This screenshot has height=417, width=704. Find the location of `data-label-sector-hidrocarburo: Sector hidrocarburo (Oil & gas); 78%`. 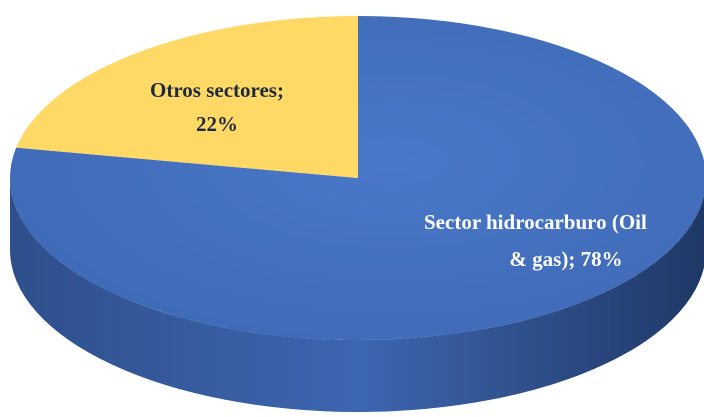

data-label-sector-hidrocarburo: Sector hidrocarburo (Oil & gas); 78% is located at coordinates (535, 240).